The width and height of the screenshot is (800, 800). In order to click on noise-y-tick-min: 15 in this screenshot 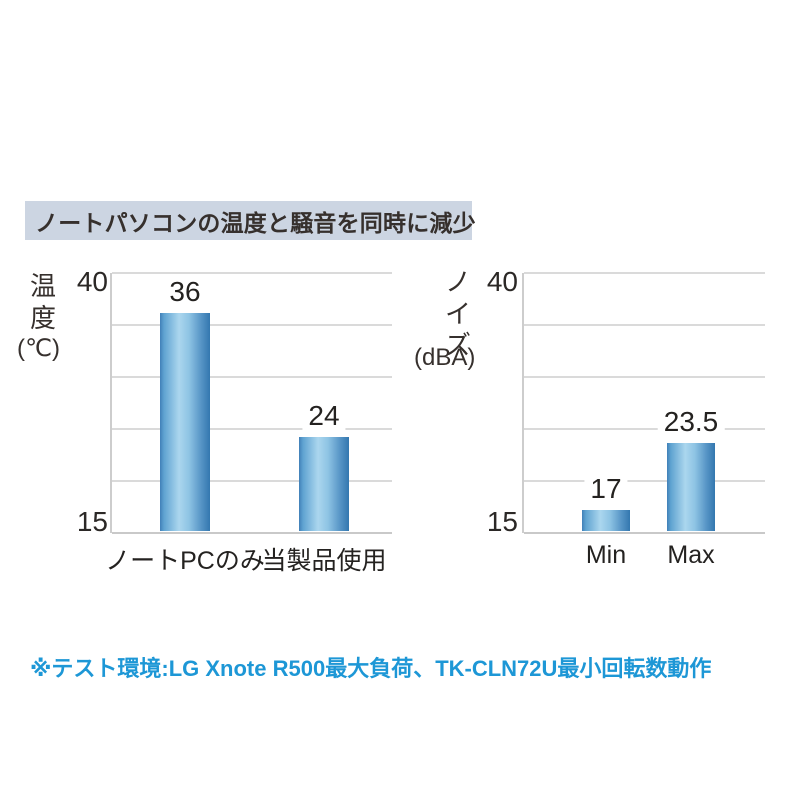, I will do `click(502, 521)`.